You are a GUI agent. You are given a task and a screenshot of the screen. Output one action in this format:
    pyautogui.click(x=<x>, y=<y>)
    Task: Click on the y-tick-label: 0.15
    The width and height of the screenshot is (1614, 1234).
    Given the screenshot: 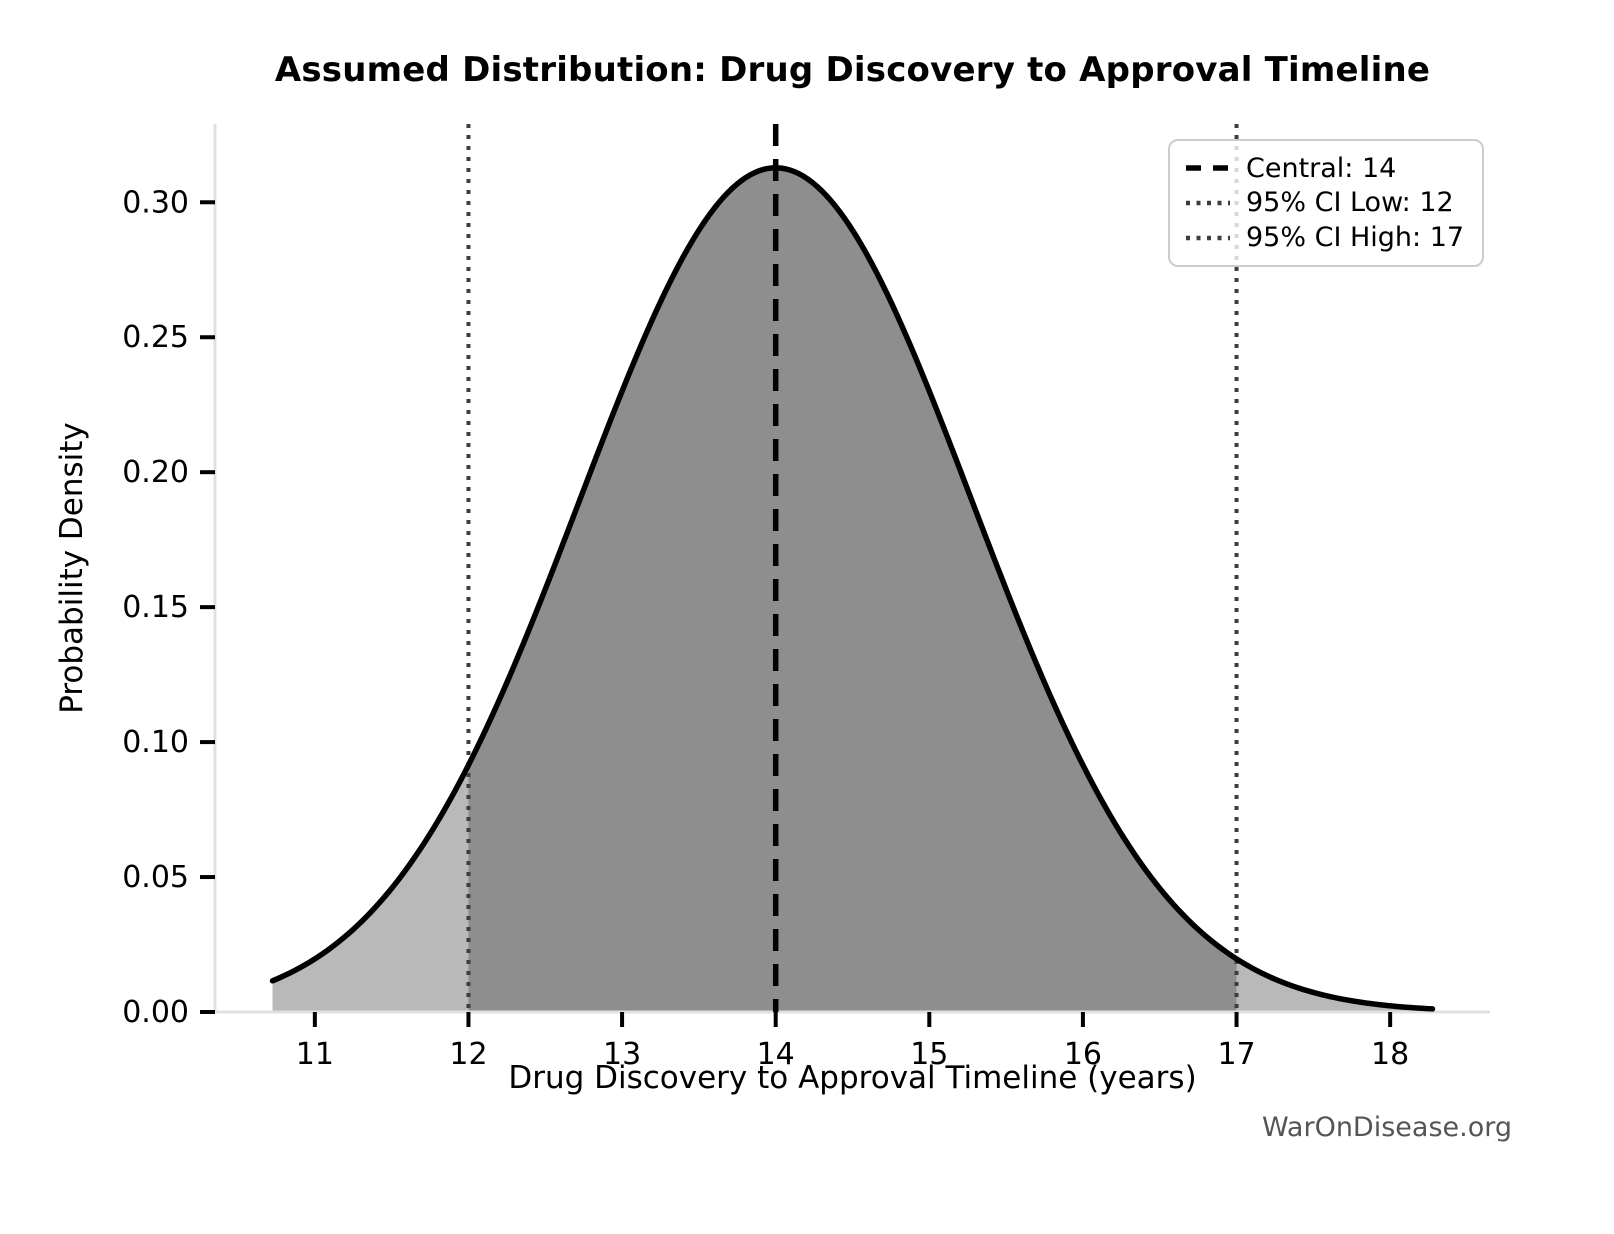 What is the action you would take?
    pyautogui.click(x=155, y=607)
    